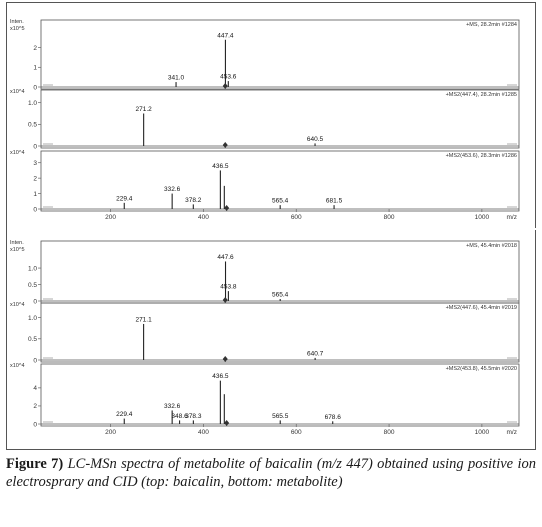 Image resolution: width=542 pixels, height=527 pixels. I want to click on peak-label: 447.6, so click(225, 257).